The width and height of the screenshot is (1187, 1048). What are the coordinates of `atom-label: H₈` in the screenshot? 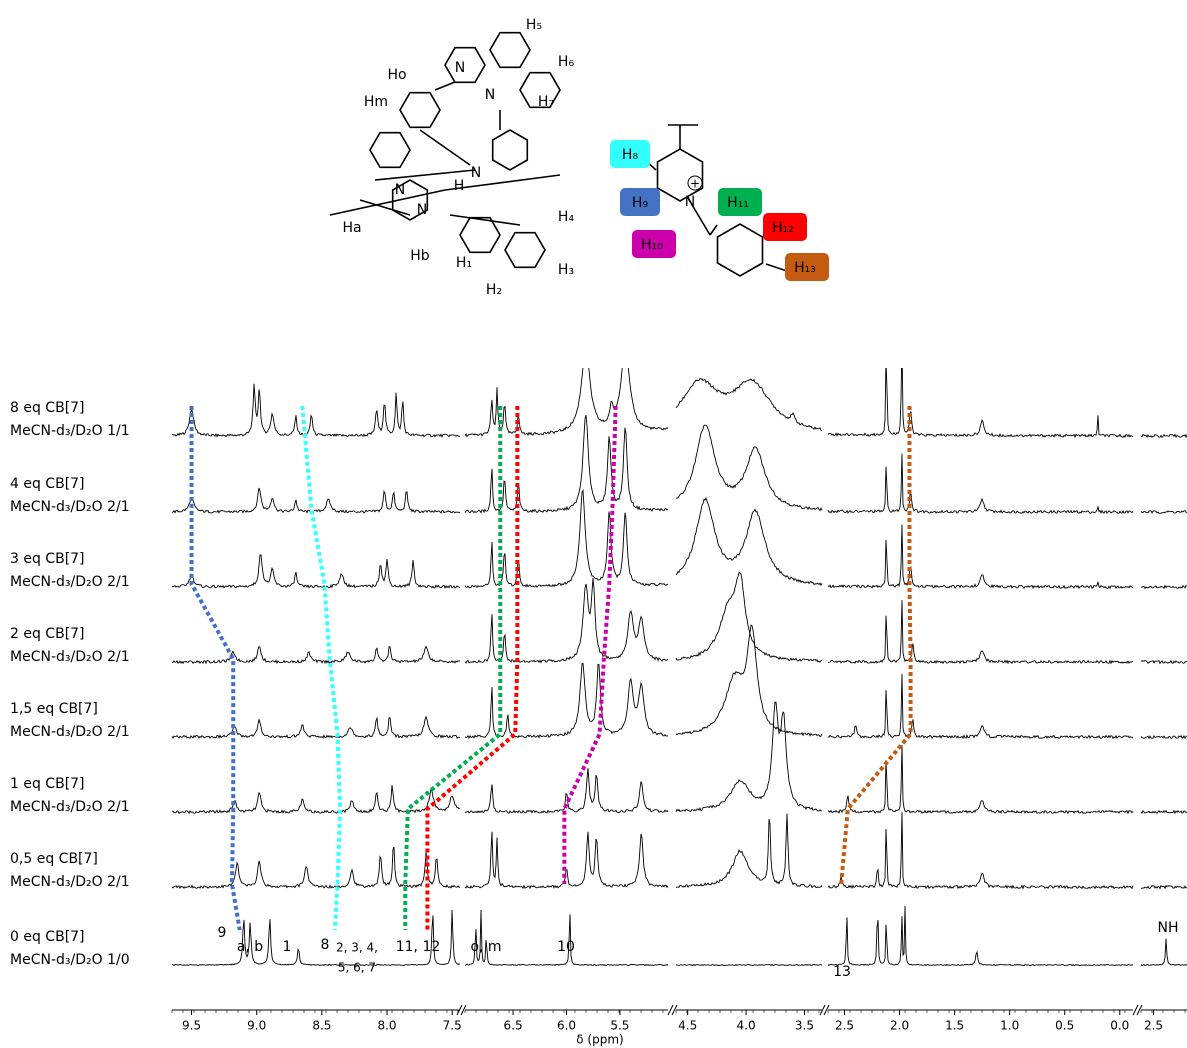 It's located at (630, 155).